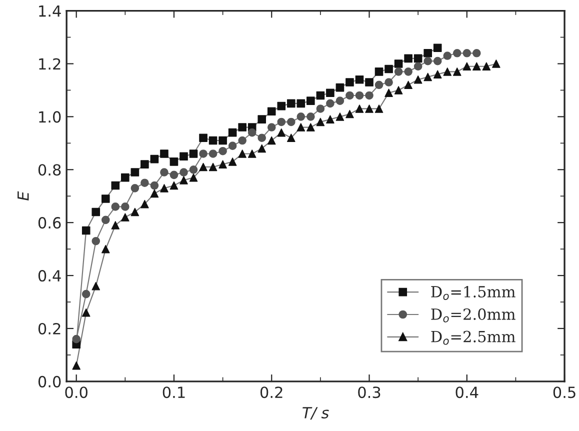 The image size is (579, 431). I want to click on x-tick-label: 0.3, so click(369, 392).